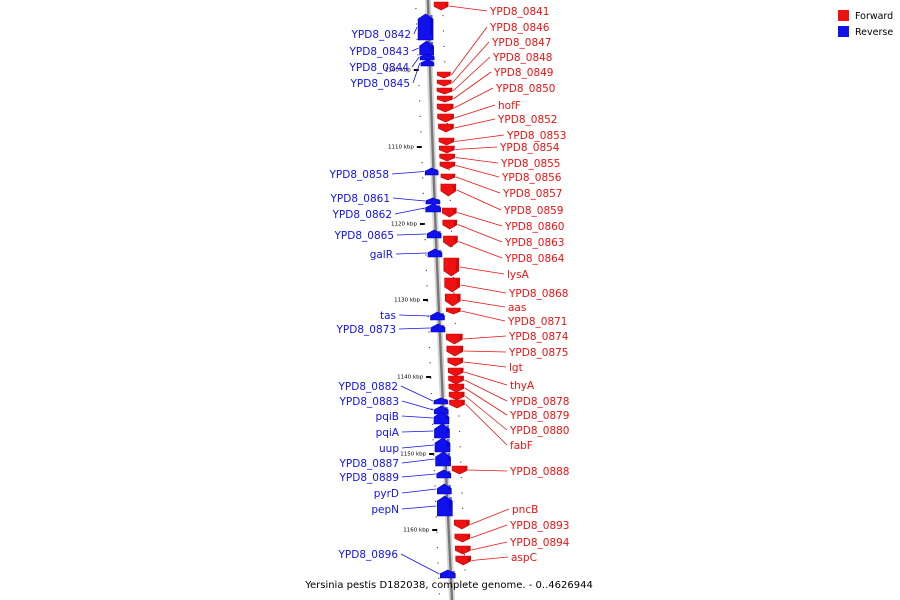  I want to click on gene-label-YPD8_0863: YPD8_0863, so click(534, 243).